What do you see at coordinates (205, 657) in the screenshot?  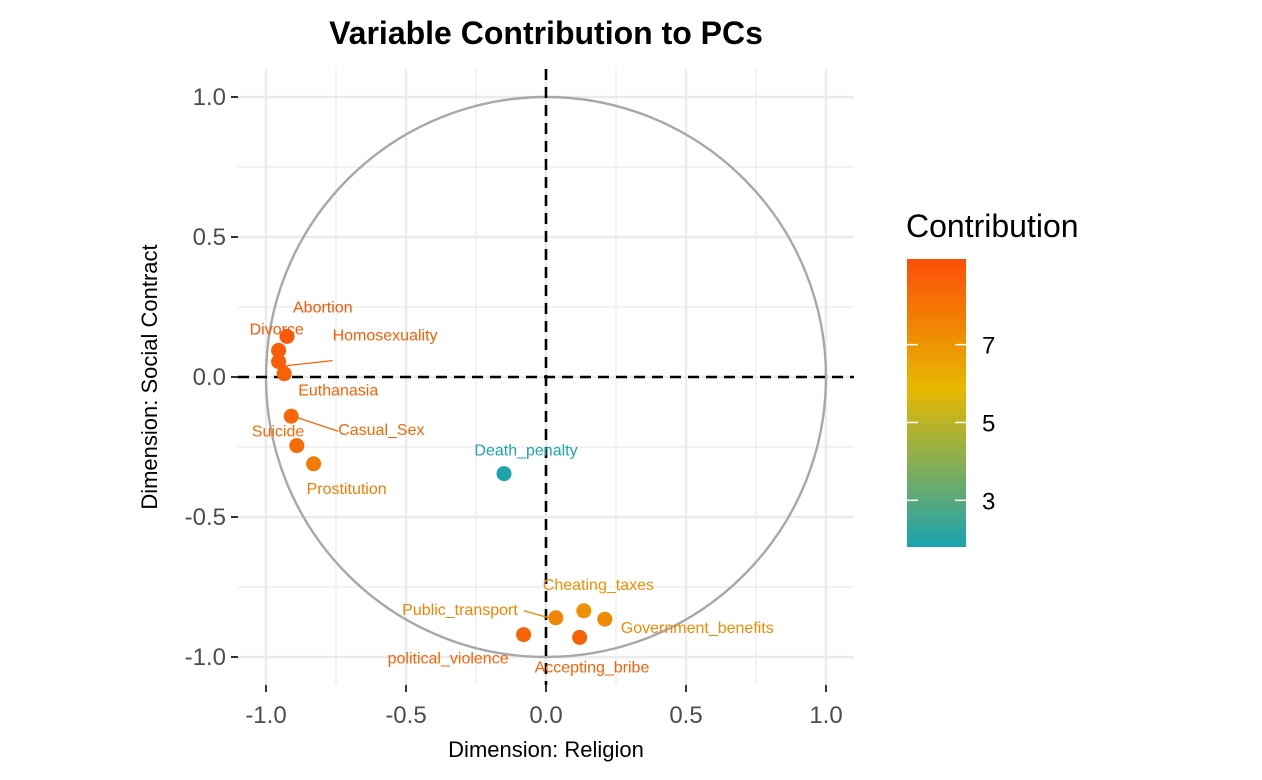 I see `y-tick-label: -1.0` at bounding box center [205, 657].